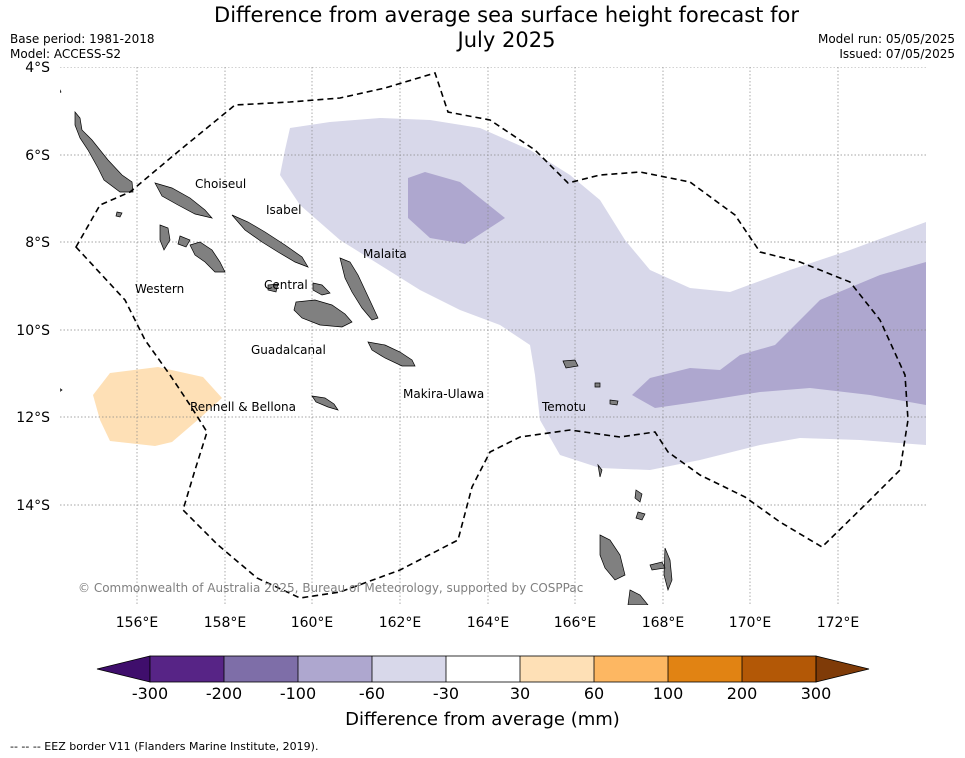  What do you see at coordinates (594, 693) in the screenshot?
I see `colorbar-tick-7: 60` at bounding box center [594, 693].